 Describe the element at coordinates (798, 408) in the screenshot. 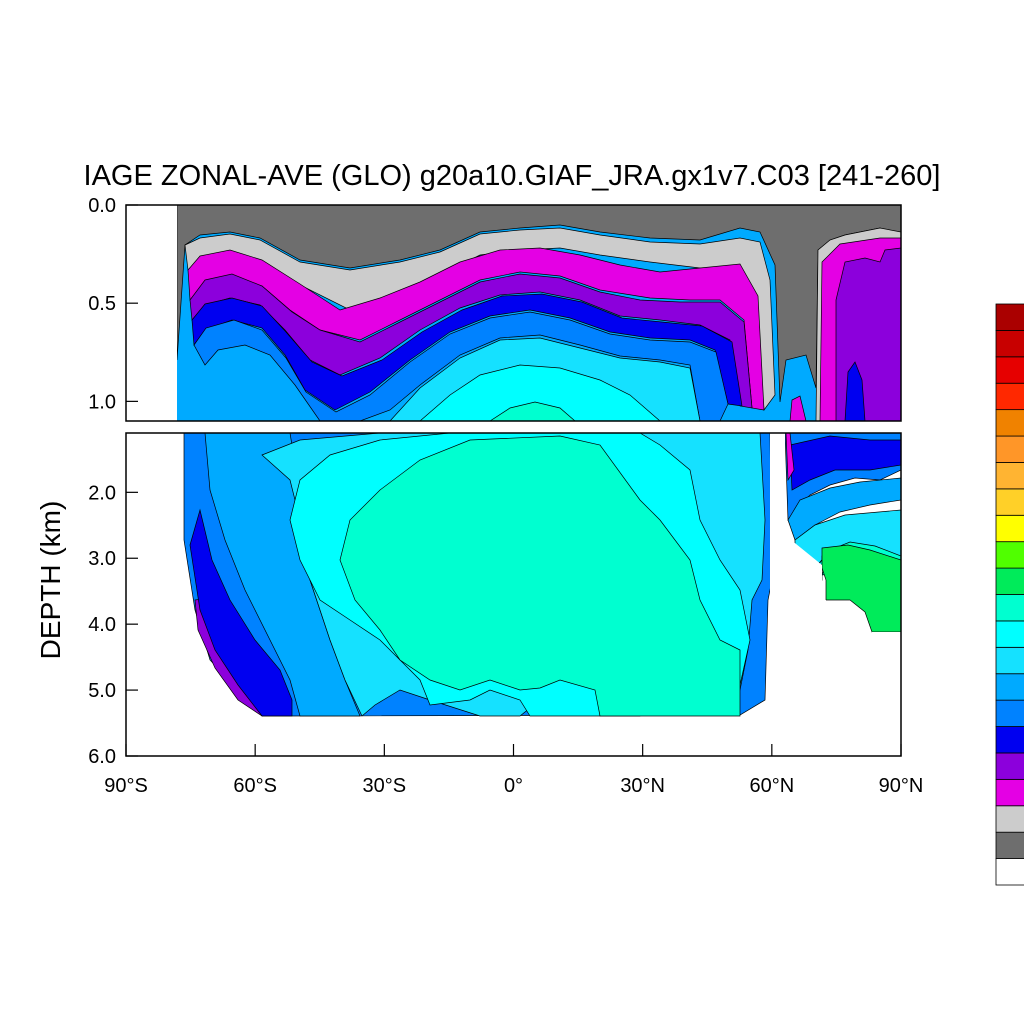

I see `upper-arctic-pocket` at that location.